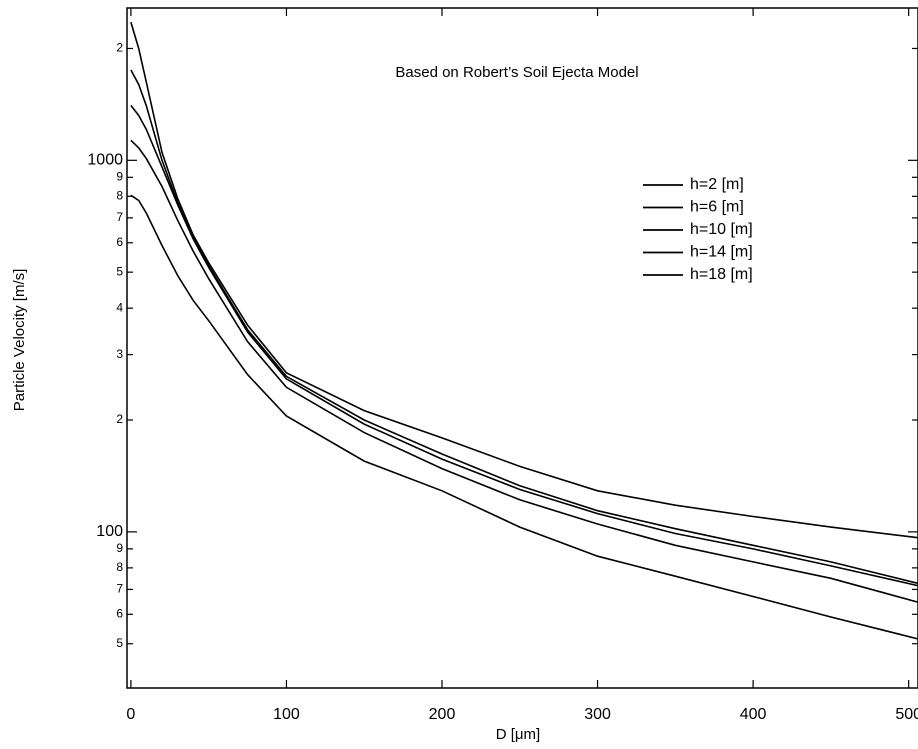 The image size is (918, 749). I want to click on y-tick-label: 1000, so click(105, 160).